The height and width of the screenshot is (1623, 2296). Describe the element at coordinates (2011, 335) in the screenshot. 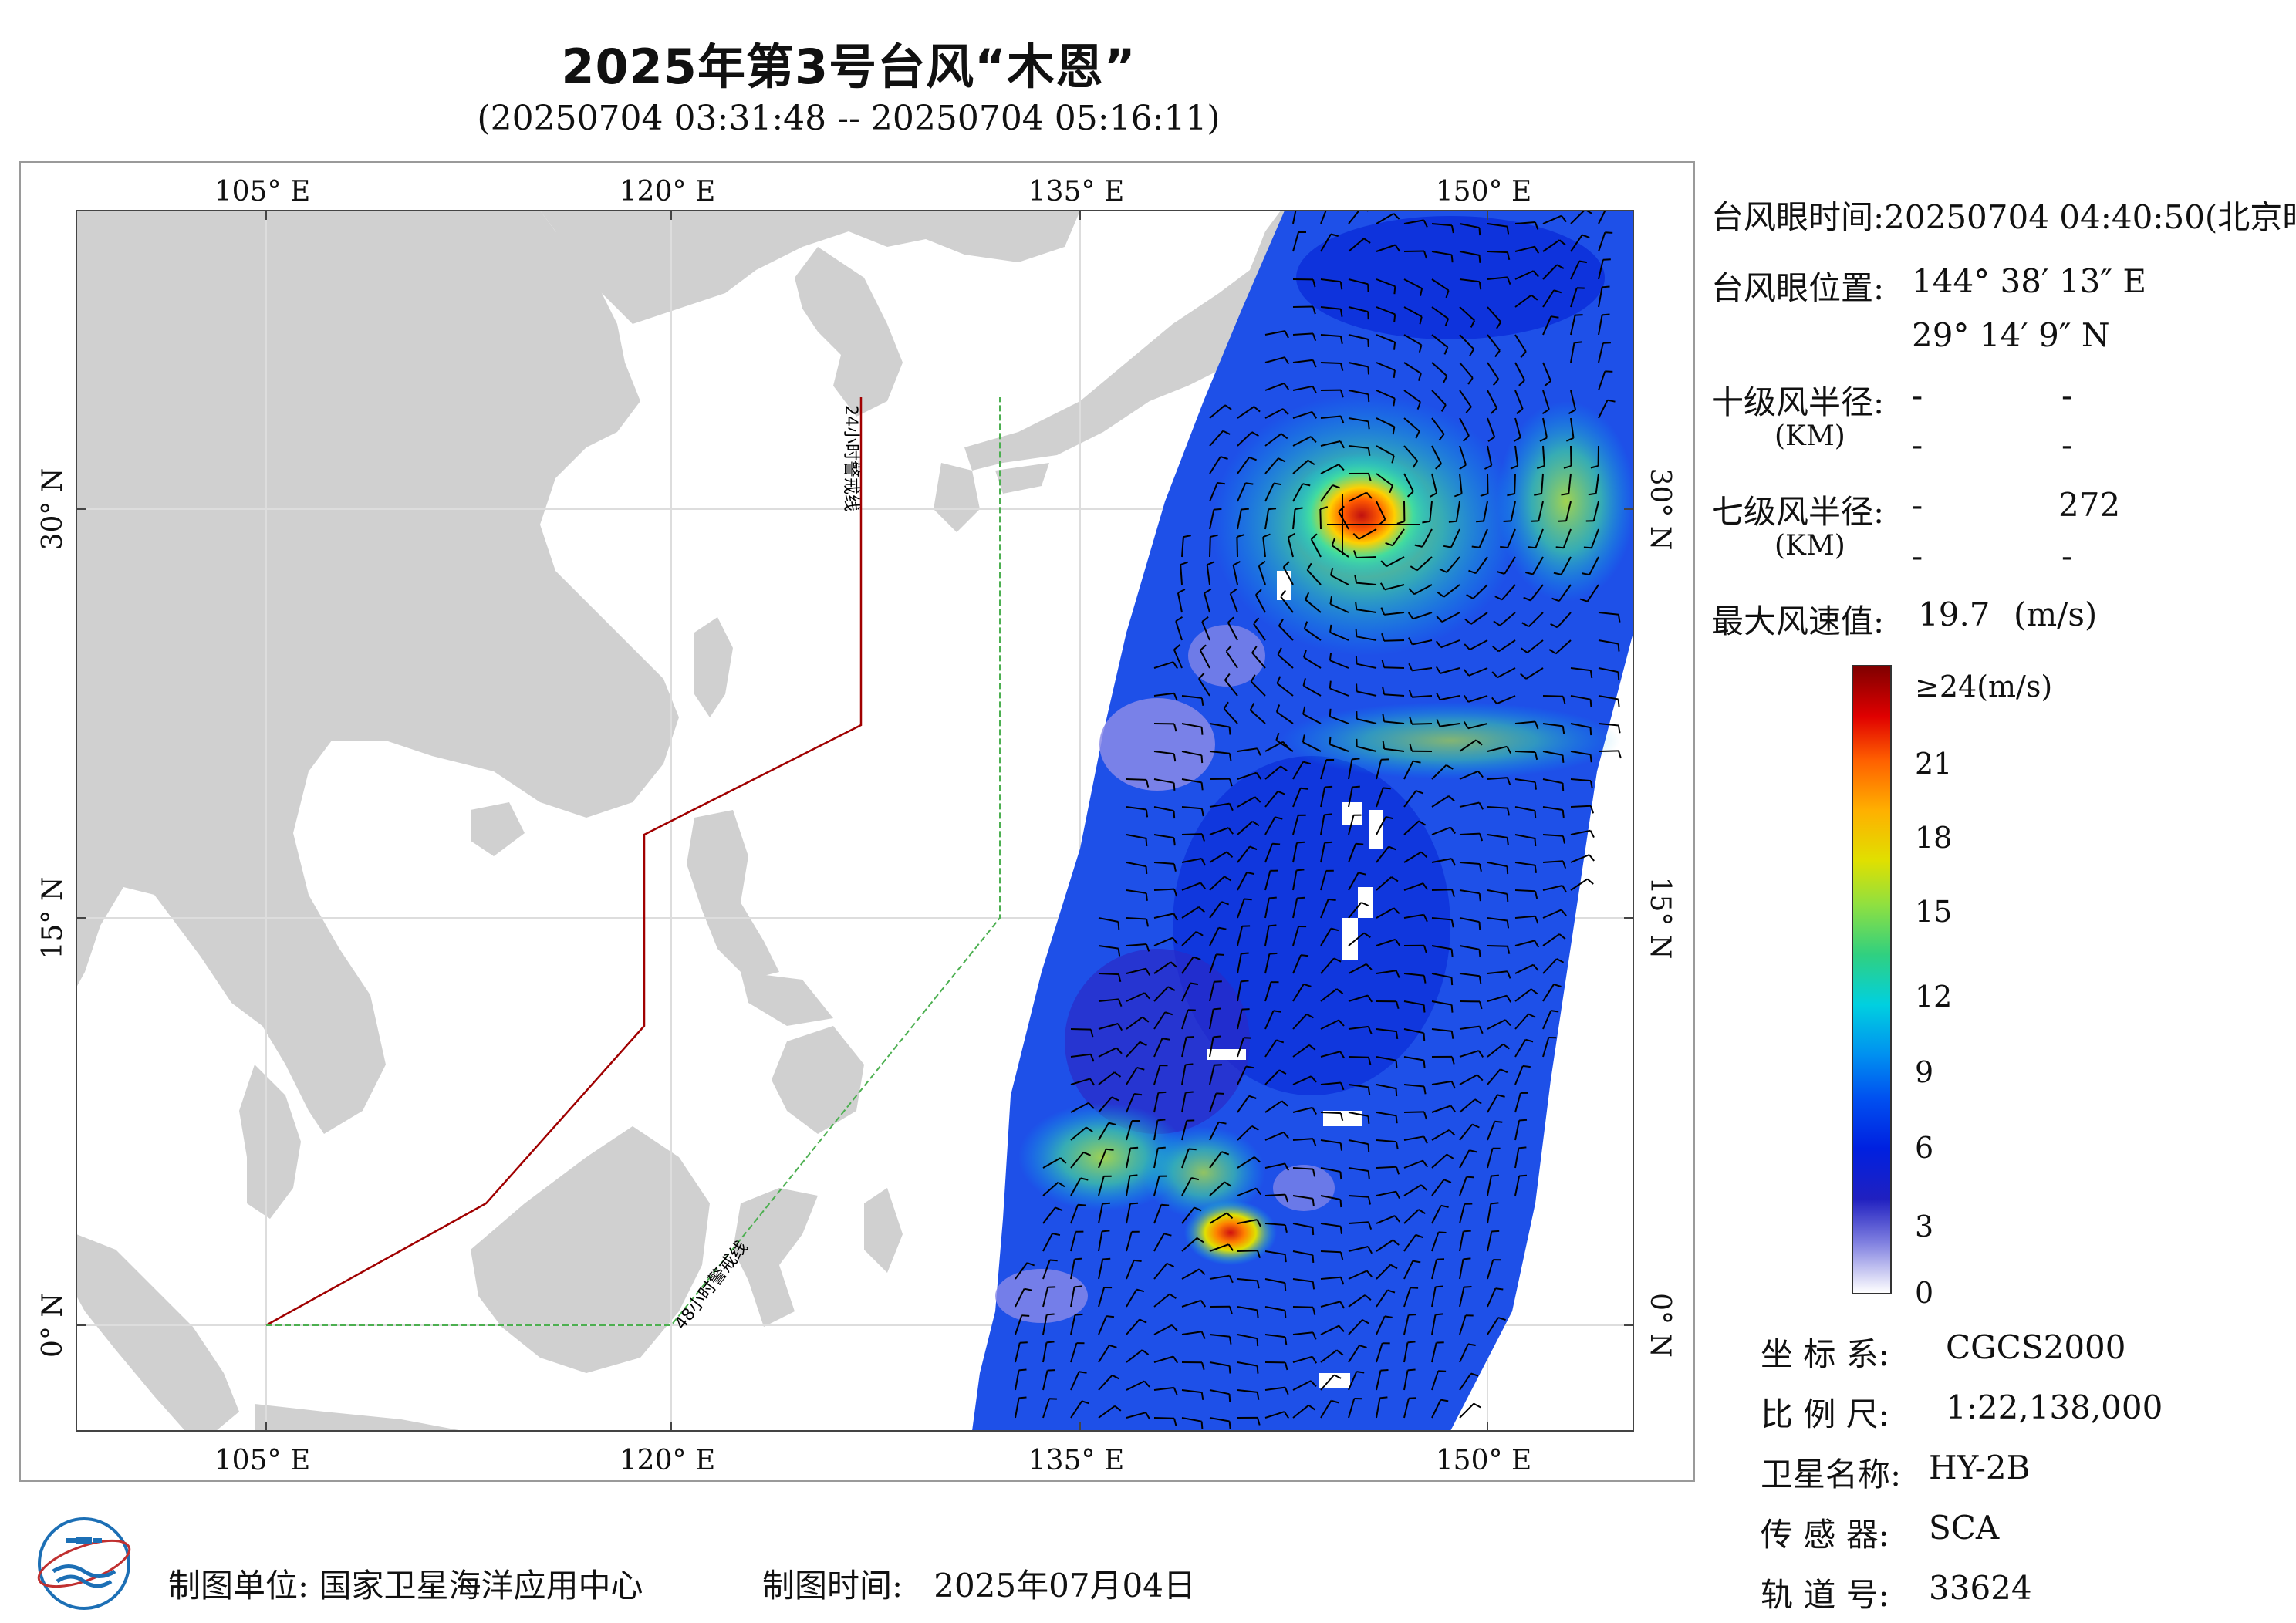

I see `eye-lat-value: 29° 14′ 9″ N` at that location.